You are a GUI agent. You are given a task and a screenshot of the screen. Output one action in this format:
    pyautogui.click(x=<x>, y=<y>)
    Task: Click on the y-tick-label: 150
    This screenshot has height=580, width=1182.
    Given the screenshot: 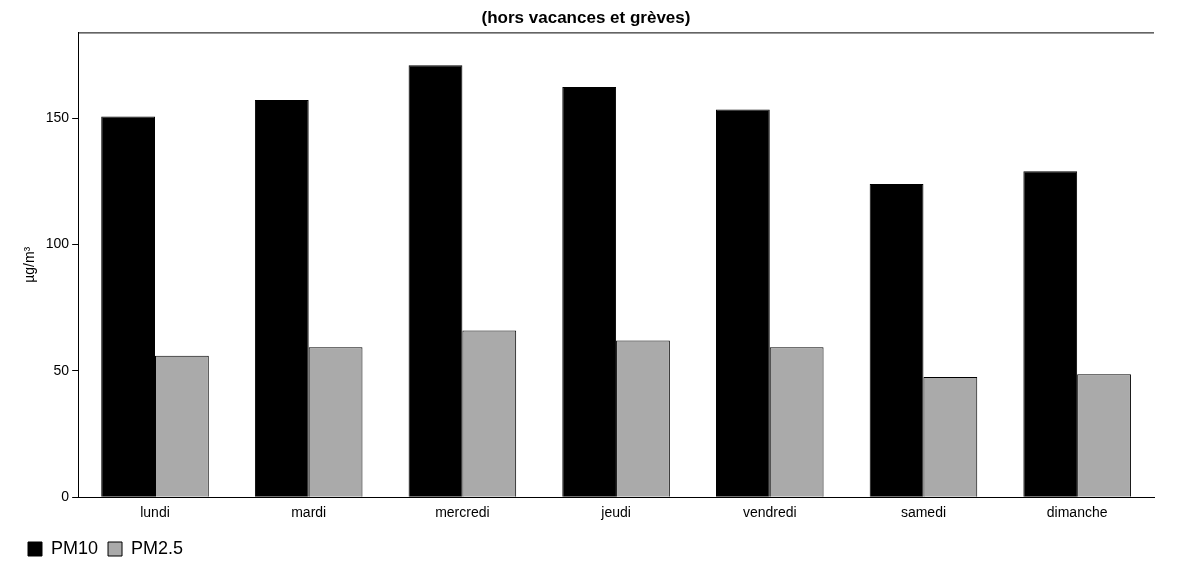 What is the action you would take?
    pyautogui.click(x=57, y=117)
    